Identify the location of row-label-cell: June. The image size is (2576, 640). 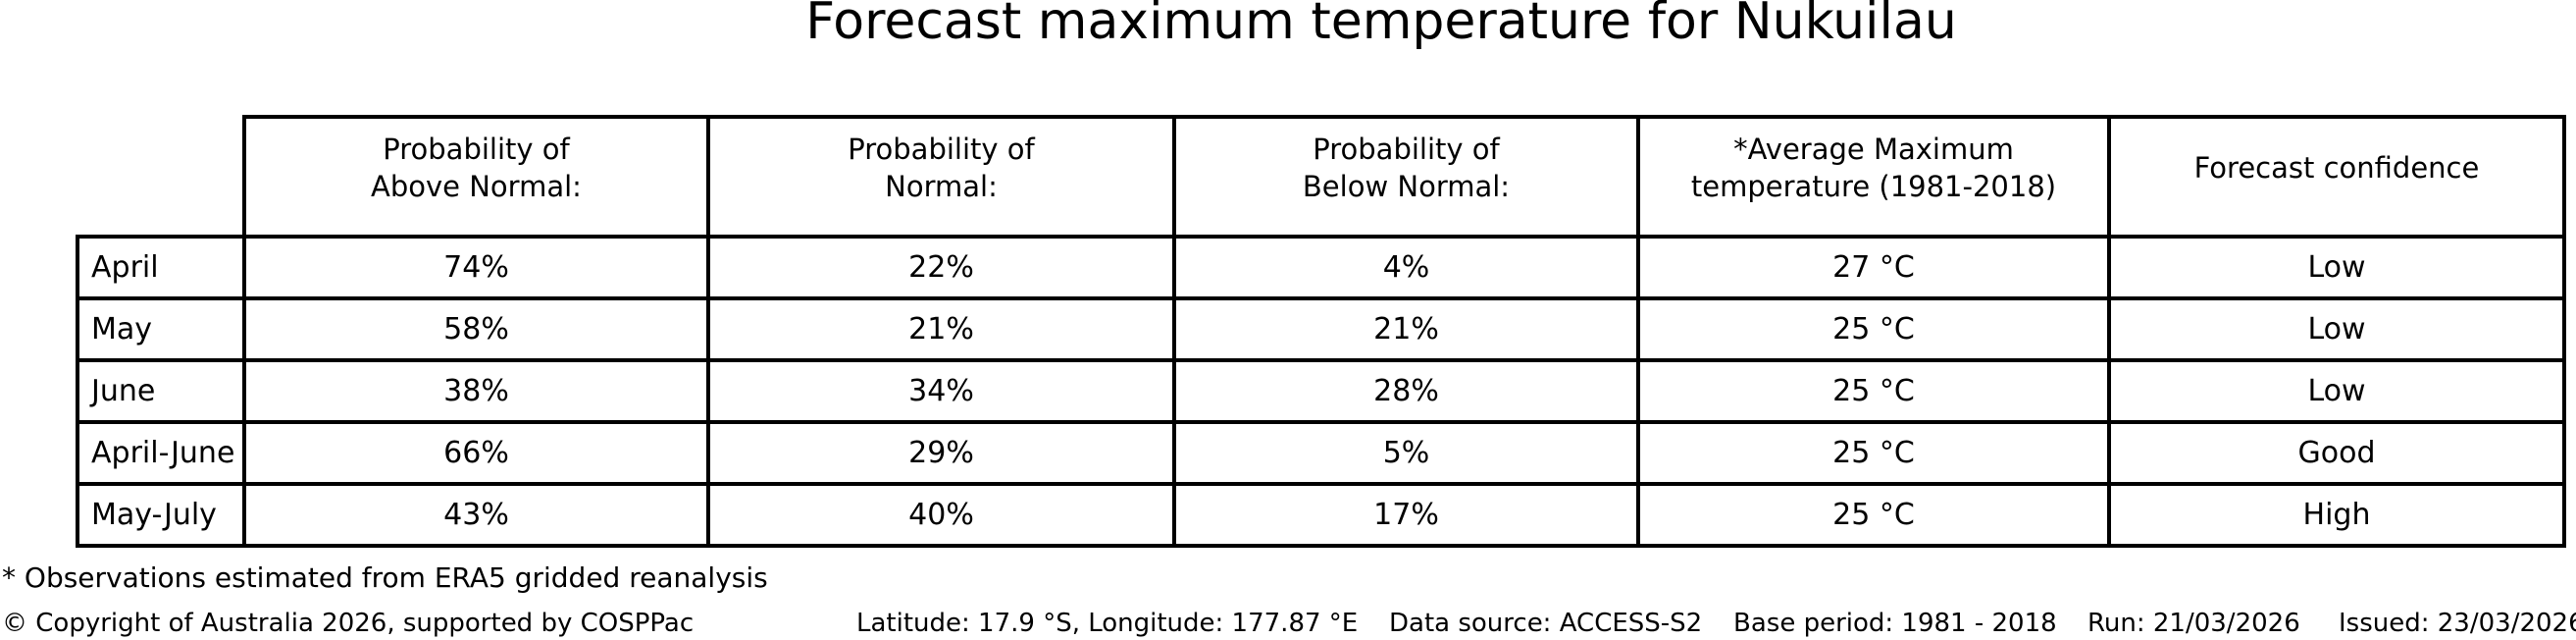
(161, 391).